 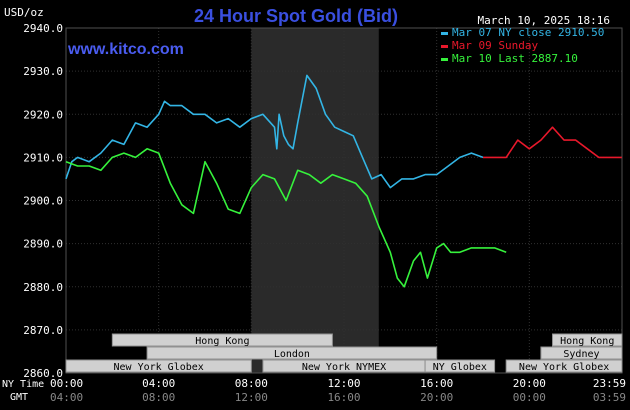 I want to click on x-tick-label-ny: 20:00, so click(x=529, y=383).